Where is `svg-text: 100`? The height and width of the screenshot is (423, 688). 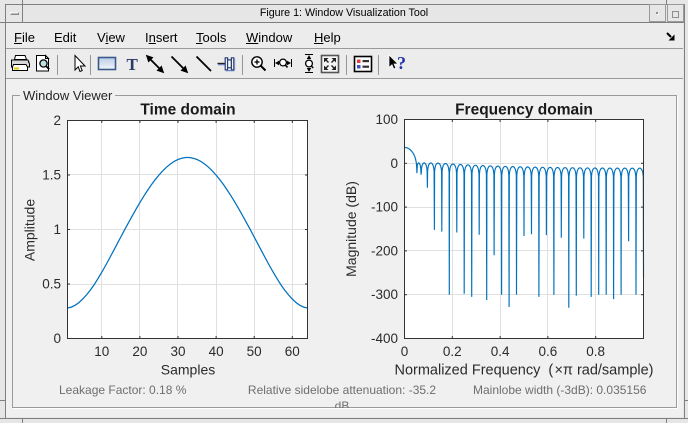
svg-text: 100 is located at coordinates (386, 119).